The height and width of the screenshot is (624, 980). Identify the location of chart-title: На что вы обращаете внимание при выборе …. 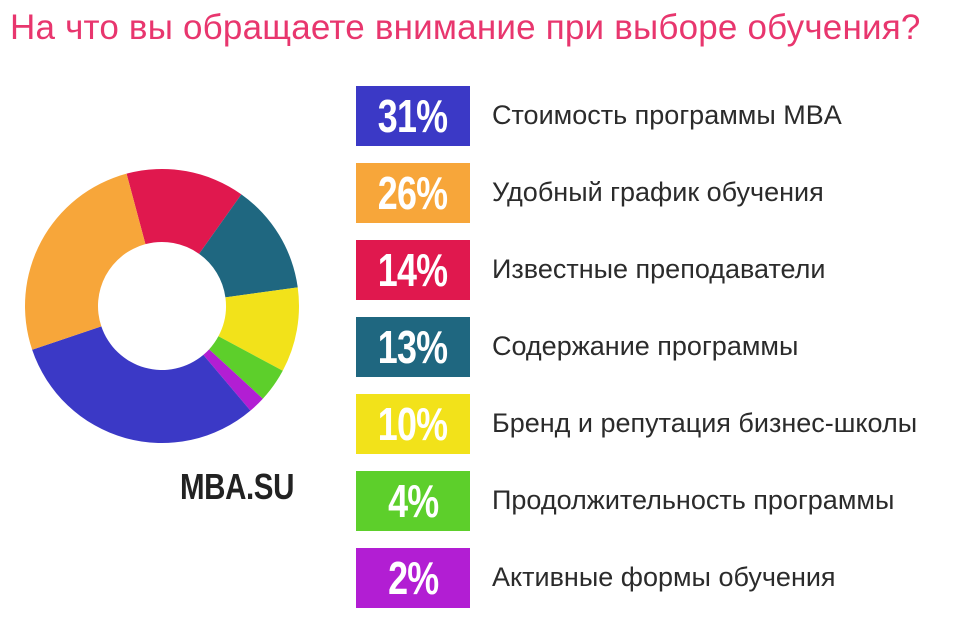
(465, 27).